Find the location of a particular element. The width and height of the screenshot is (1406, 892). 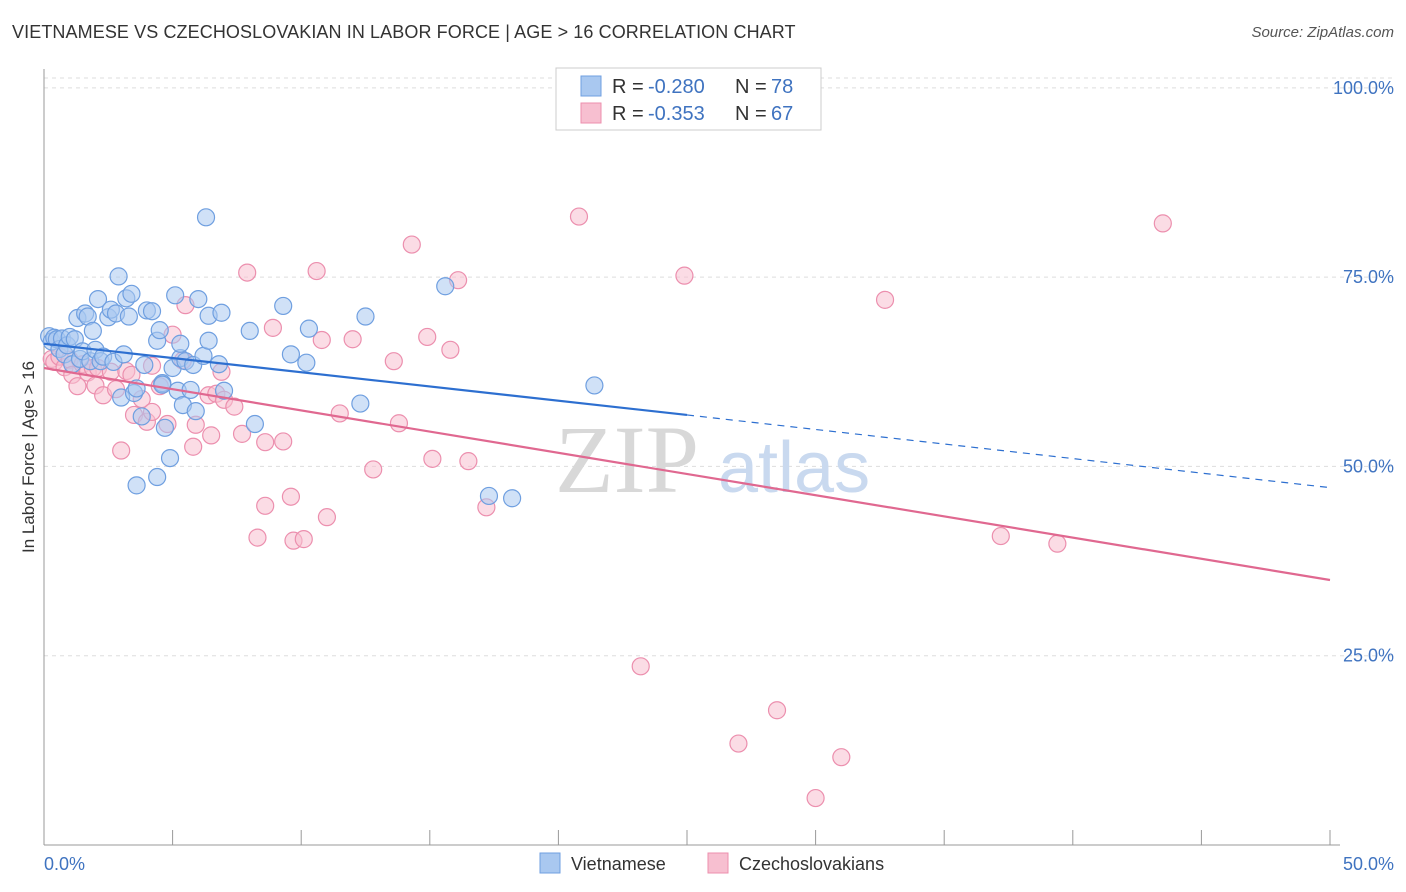

legend-r-label-czechoslovakians: R = is located at coordinates (628, 114).